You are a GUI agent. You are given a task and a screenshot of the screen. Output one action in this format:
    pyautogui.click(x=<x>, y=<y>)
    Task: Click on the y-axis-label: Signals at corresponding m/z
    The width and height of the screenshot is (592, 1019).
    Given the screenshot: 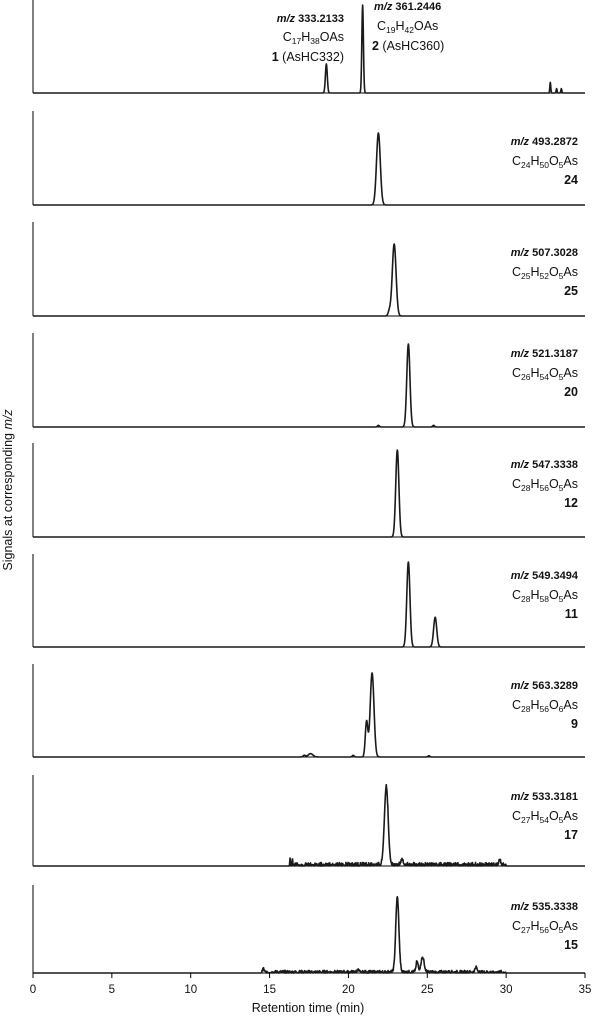 What is the action you would take?
    pyautogui.click(x=8, y=490)
    